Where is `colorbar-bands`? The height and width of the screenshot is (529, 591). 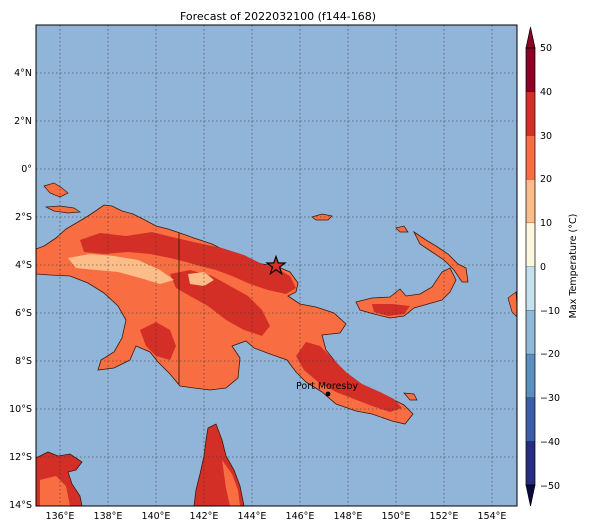
colorbar-bands is located at coordinates (530, 266).